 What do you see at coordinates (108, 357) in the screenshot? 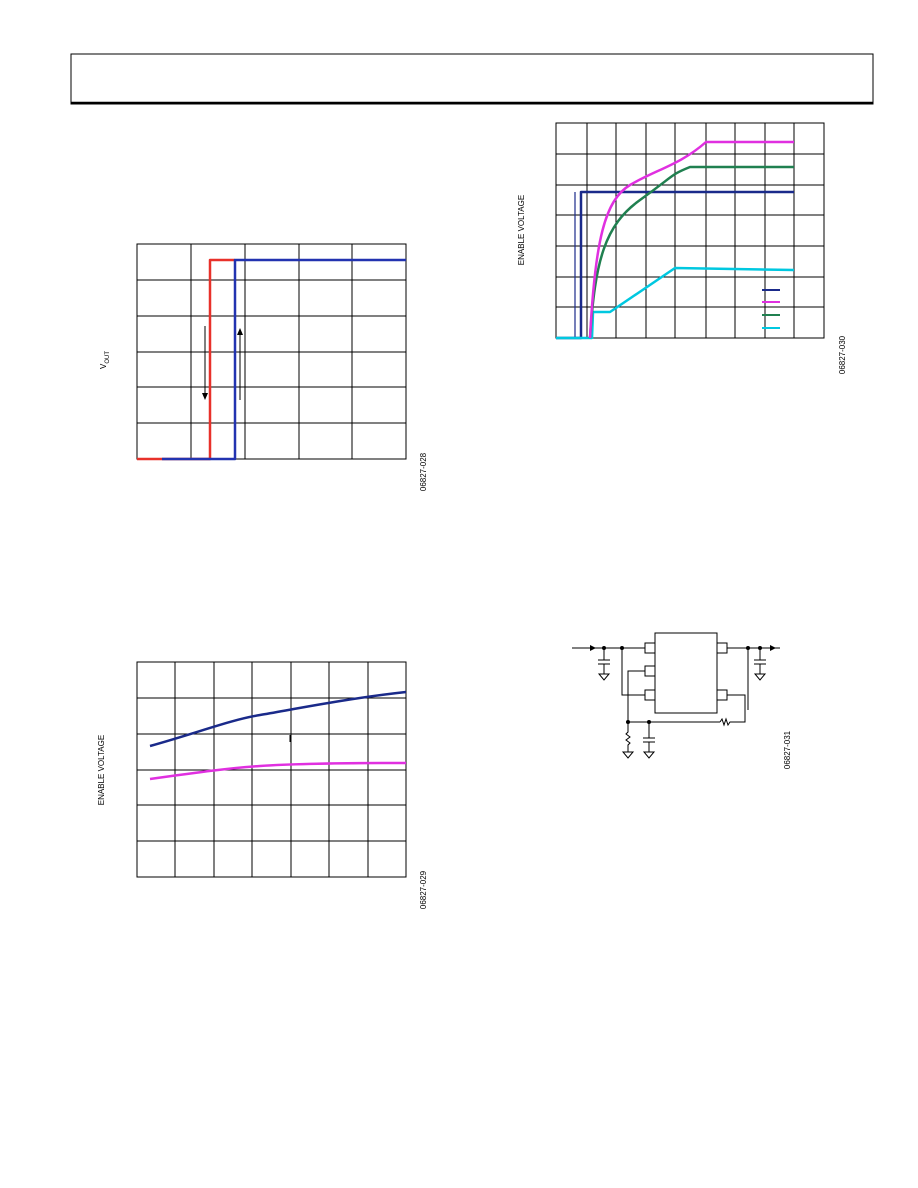
I see `label-sub: OUT` at bounding box center [108, 357].